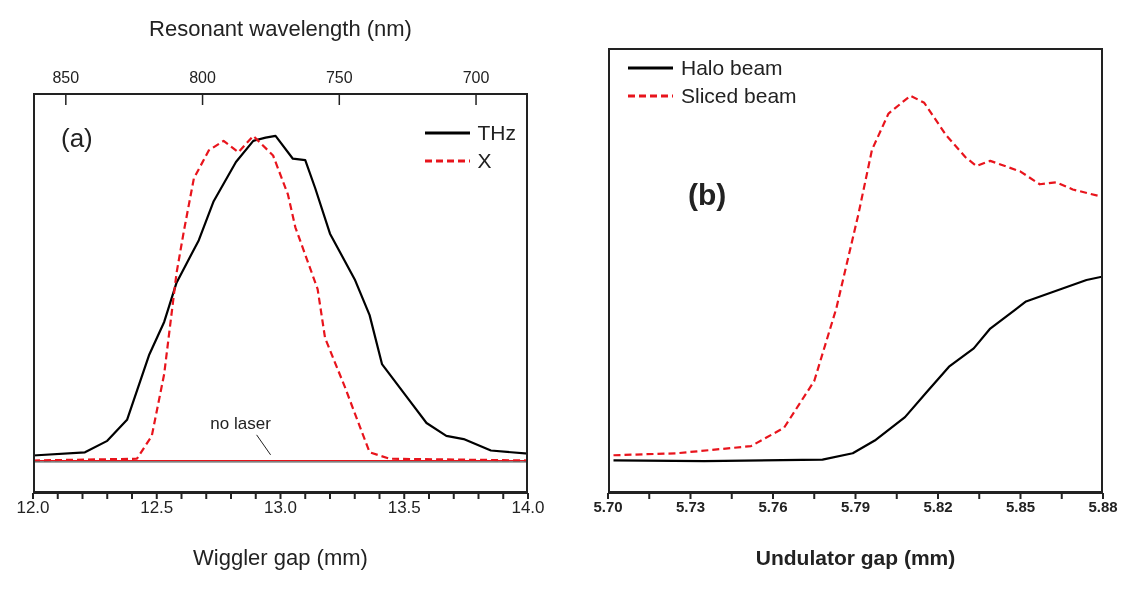 This screenshot has height=609, width=1141. I want to click on x-tick-label: 12.5, so click(157, 508).